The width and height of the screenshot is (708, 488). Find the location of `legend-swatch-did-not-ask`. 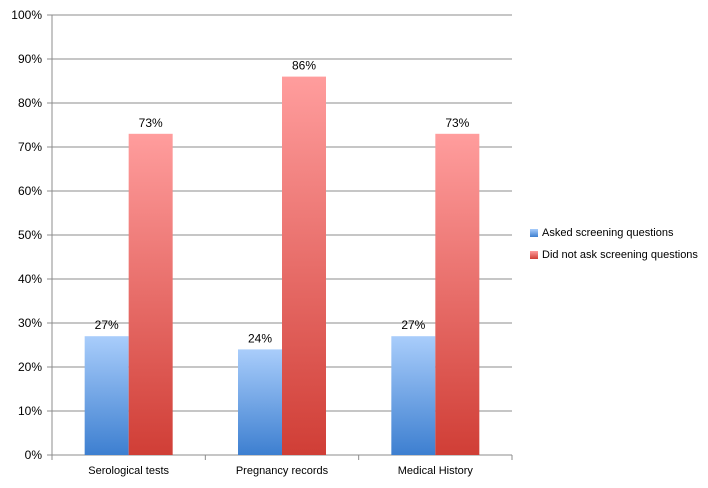

legend-swatch-did-not-ask is located at coordinates (534, 255).